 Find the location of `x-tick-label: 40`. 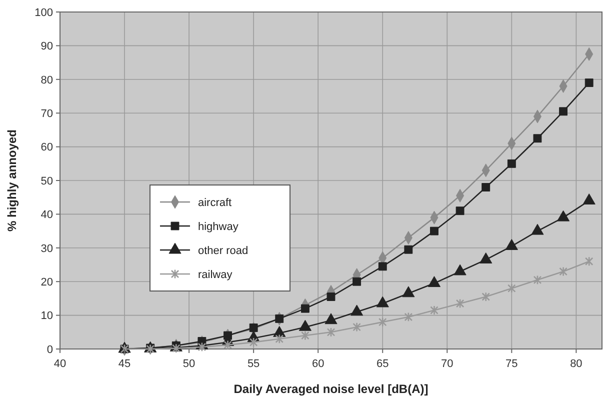

x-tick-label: 40 is located at coordinates (60, 364).